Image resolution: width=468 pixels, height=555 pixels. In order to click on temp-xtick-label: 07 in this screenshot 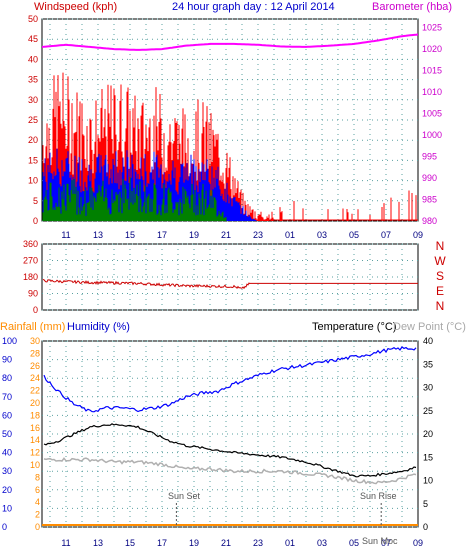, I will do `click(386, 543)`.